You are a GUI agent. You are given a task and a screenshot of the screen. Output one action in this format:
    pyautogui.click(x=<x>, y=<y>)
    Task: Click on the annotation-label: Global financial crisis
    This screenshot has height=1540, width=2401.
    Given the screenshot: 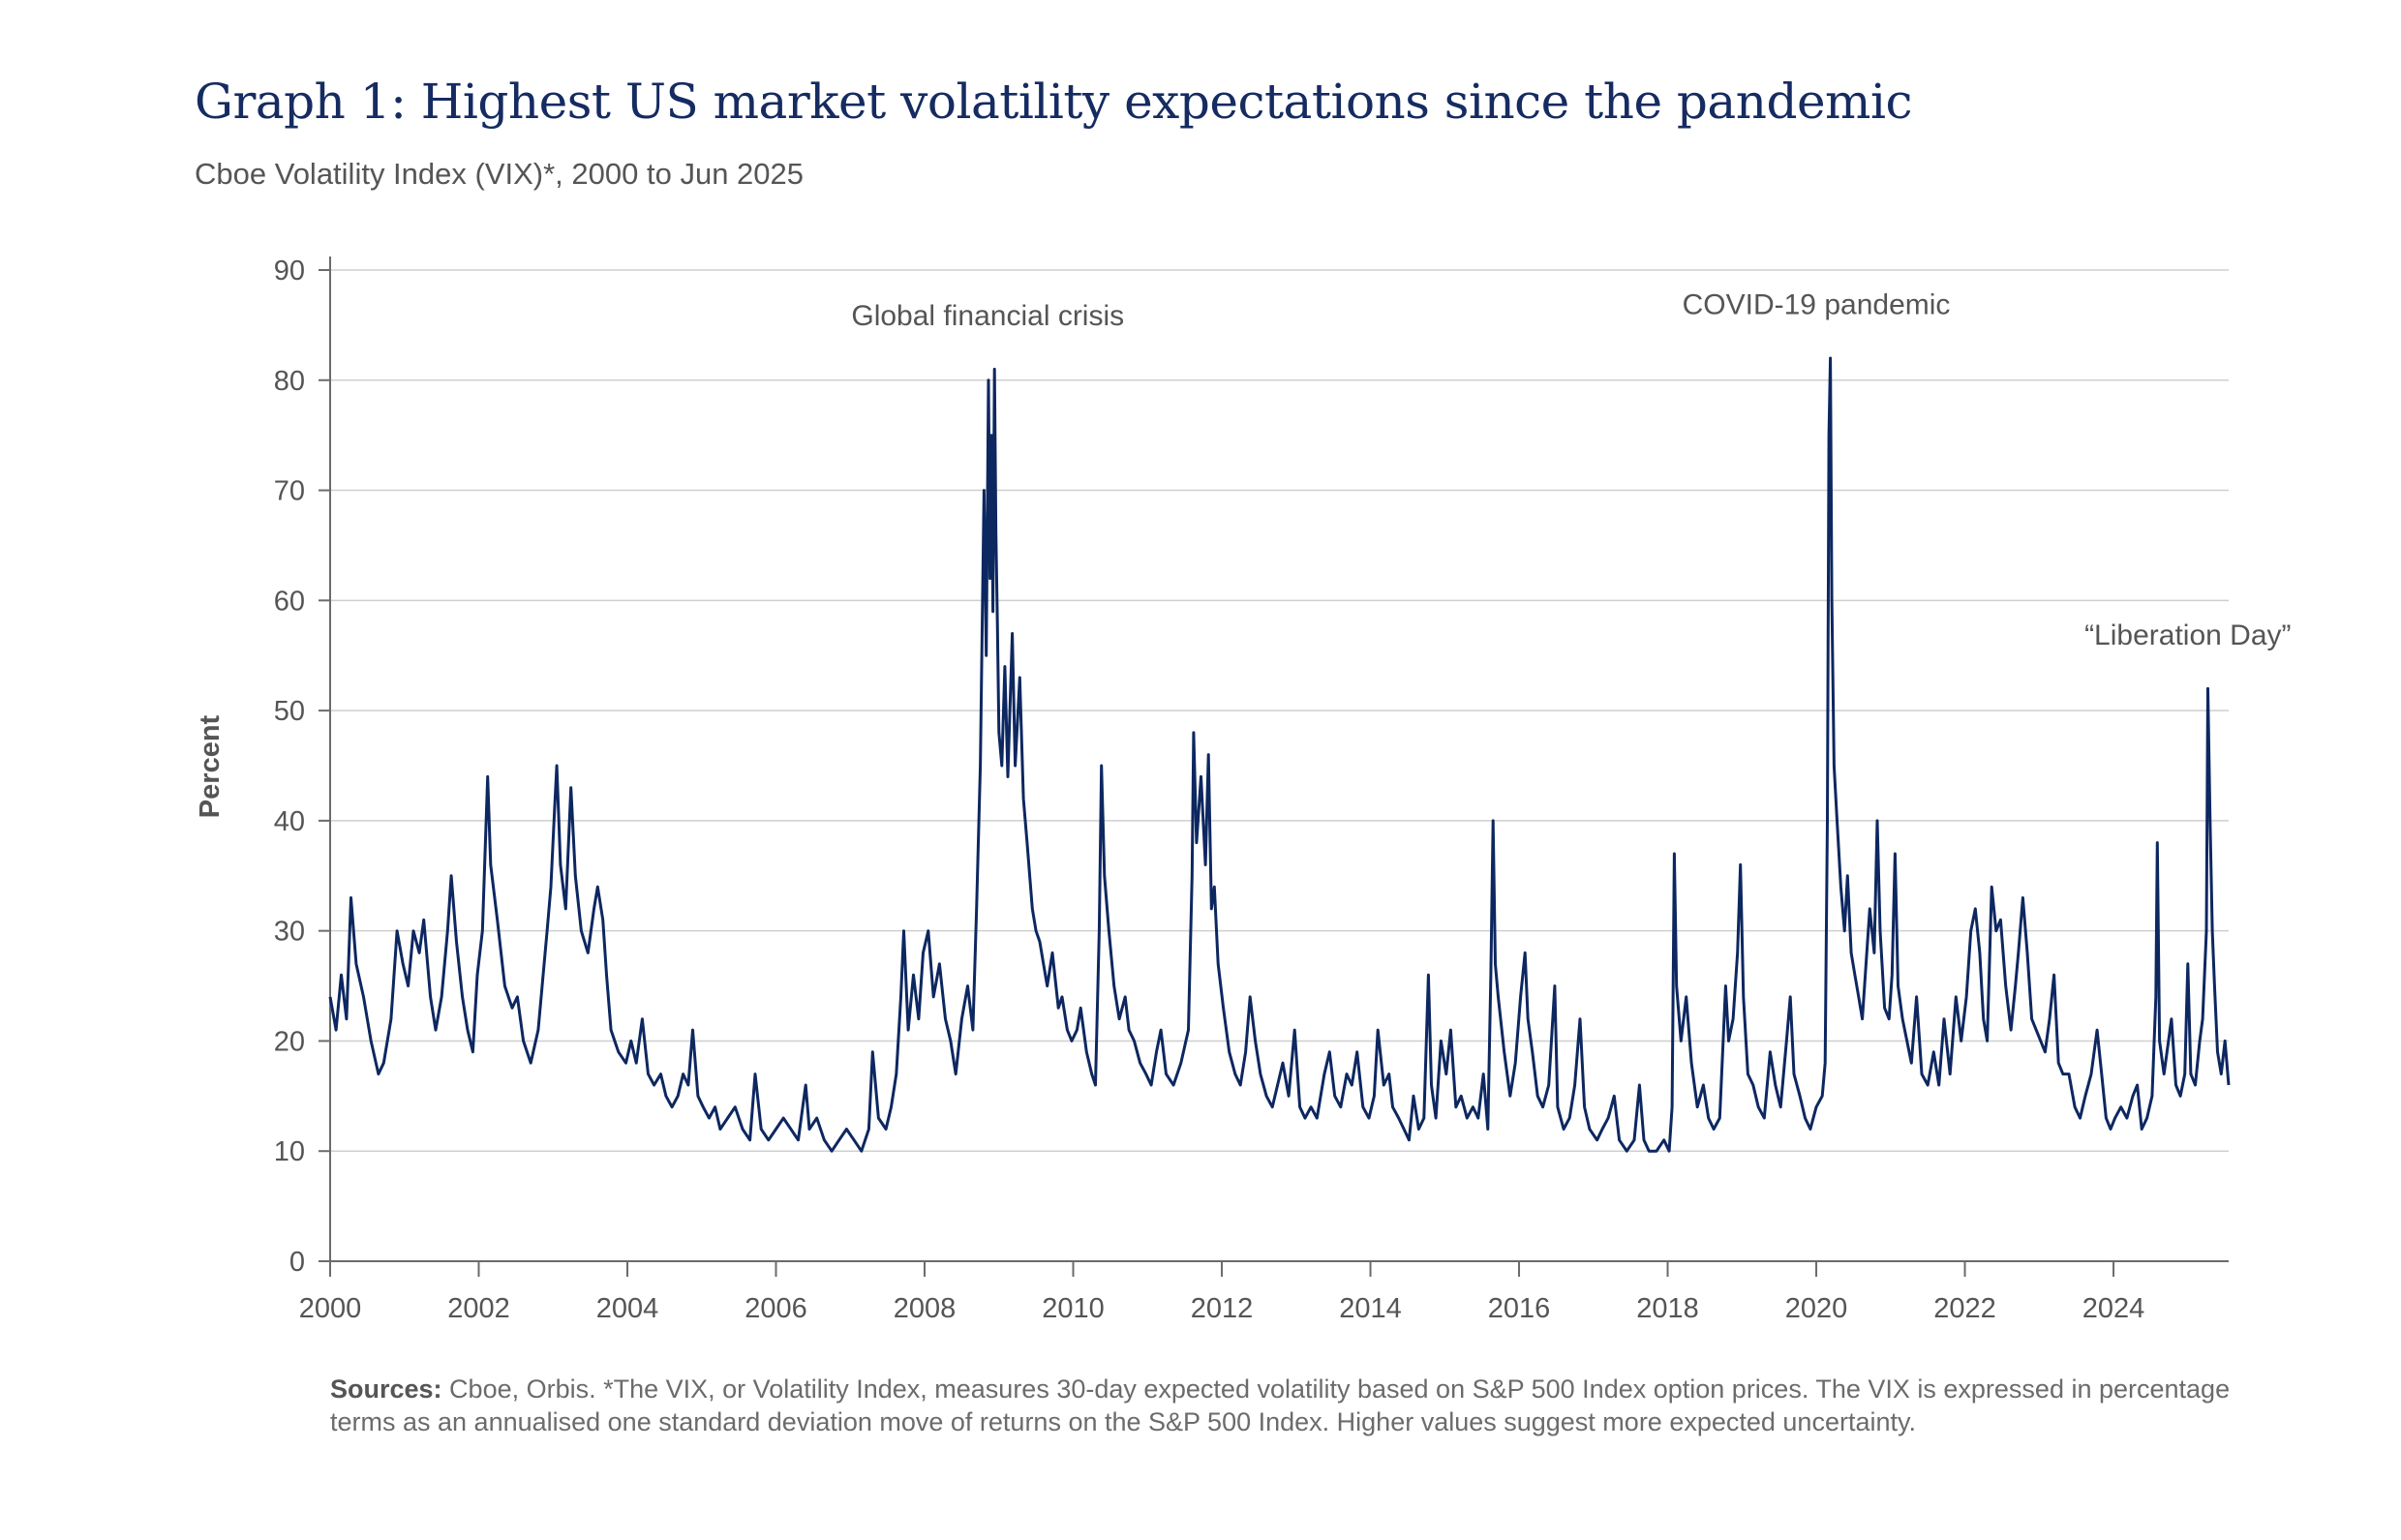 What is the action you would take?
    pyautogui.click(x=987, y=316)
    